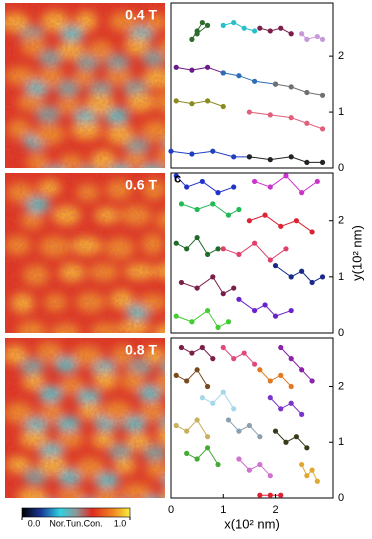 This screenshot has height=539, width=372. Describe the element at coordinates (171, 510) in the screenshot. I see `x-tick-label: 0` at that location.